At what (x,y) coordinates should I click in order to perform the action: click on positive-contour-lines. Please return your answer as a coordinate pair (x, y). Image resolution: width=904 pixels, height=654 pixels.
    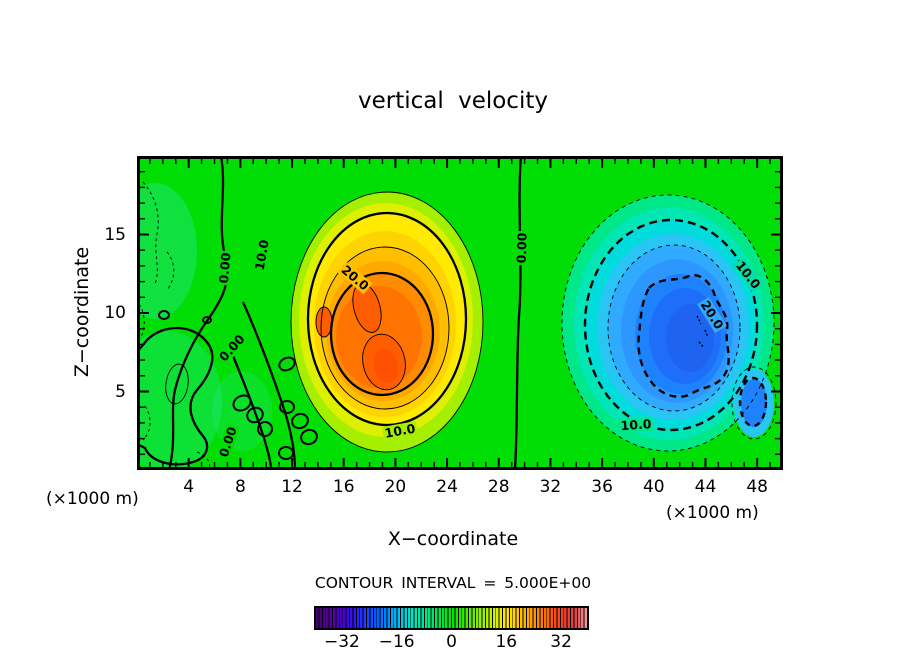
    Looking at the image, I should click on (387, 322).